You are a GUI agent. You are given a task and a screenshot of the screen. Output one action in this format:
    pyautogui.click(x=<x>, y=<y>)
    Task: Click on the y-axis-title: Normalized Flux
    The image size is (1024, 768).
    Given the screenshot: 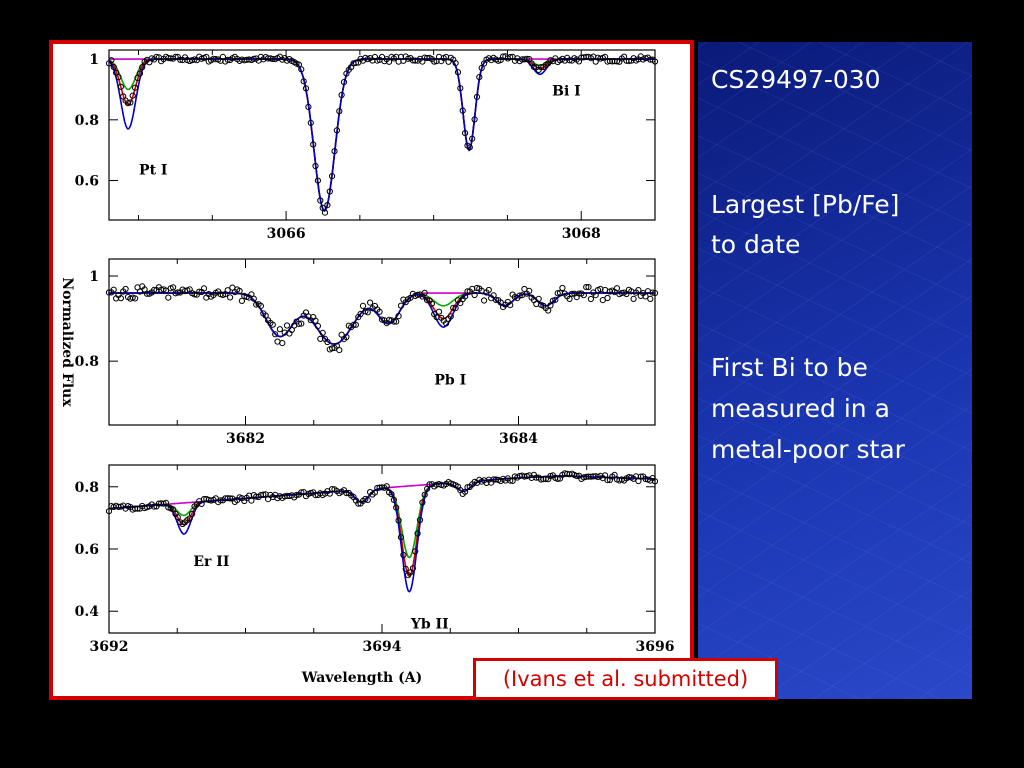 What is the action you would take?
    pyautogui.click(x=67, y=342)
    